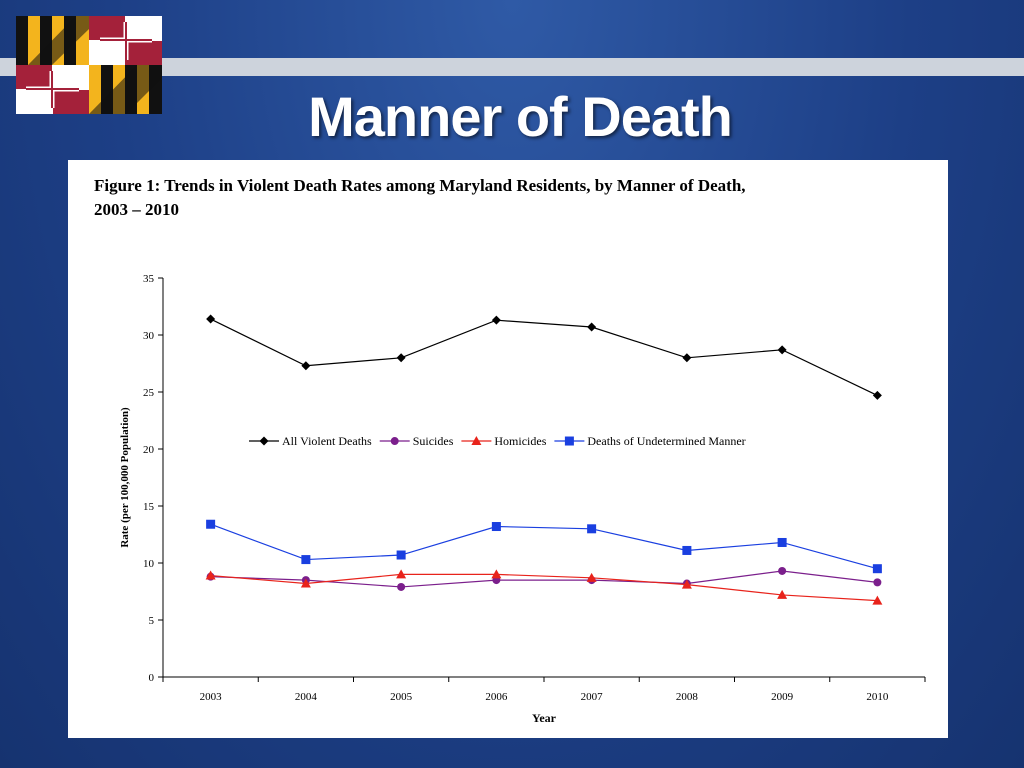 The width and height of the screenshot is (1024, 768). Describe the element at coordinates (687, 697) in the screenshot. I see `x-tick-label: 2008` at that location.